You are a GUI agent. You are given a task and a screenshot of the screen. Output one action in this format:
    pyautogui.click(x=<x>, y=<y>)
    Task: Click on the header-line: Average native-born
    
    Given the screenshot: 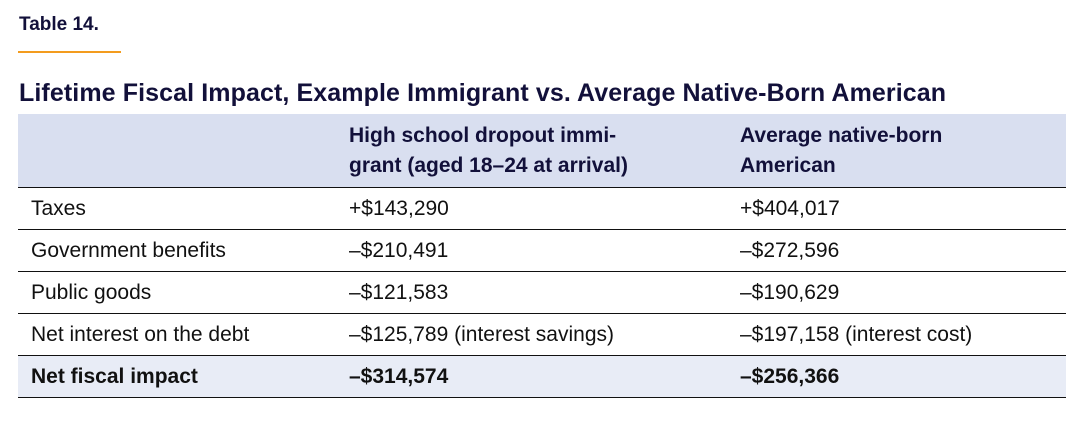 What is the action you would take?
    pyautogui.click(x=841, y=135)
    